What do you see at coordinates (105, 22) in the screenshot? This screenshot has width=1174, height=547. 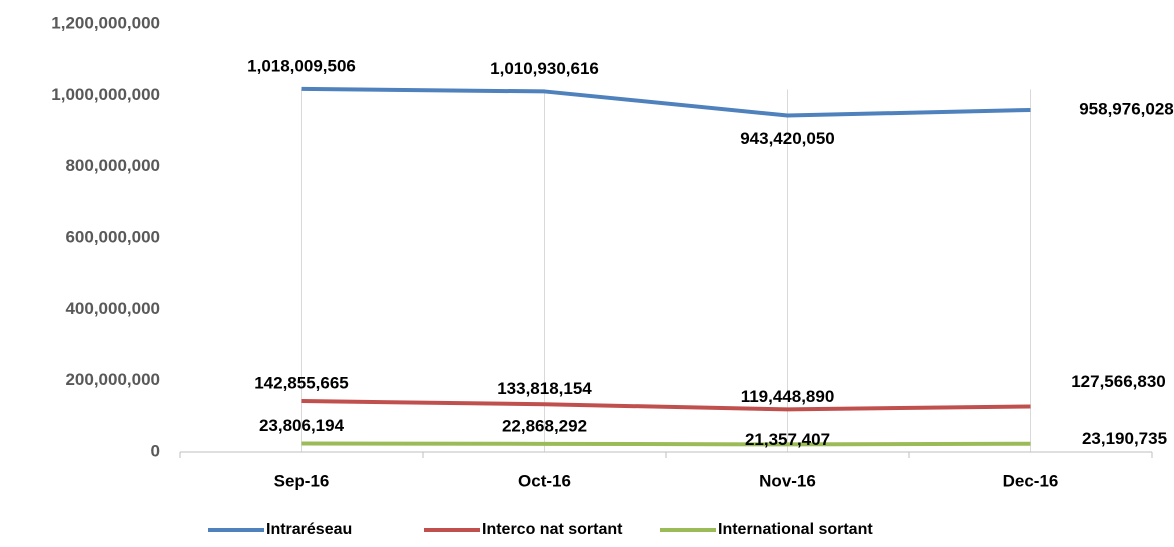 I see `y-tick-label: 1,200,000,000` at bounding box center [105, 22].